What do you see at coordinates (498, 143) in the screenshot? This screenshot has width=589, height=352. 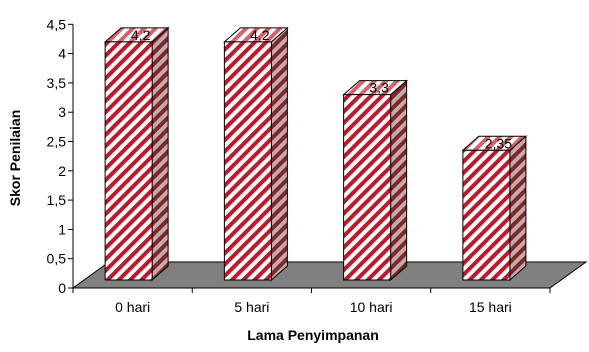 I see `data-label: 2,35` at bounding box center [498, 143].